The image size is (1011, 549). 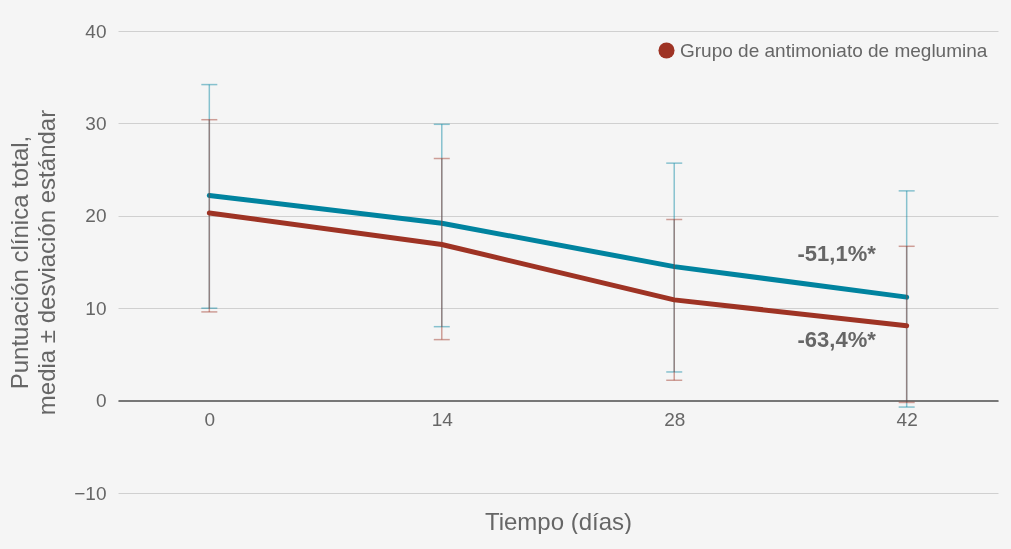 I want to click on y-tick-label: 30, so click(x=96, y=123).